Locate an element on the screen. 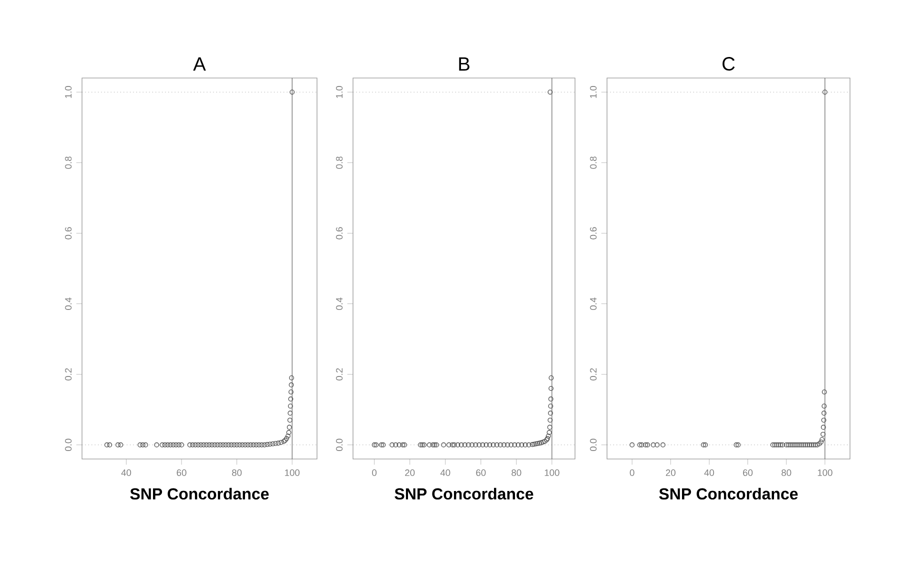  chart-title: C is located at coordinates (728, 64).